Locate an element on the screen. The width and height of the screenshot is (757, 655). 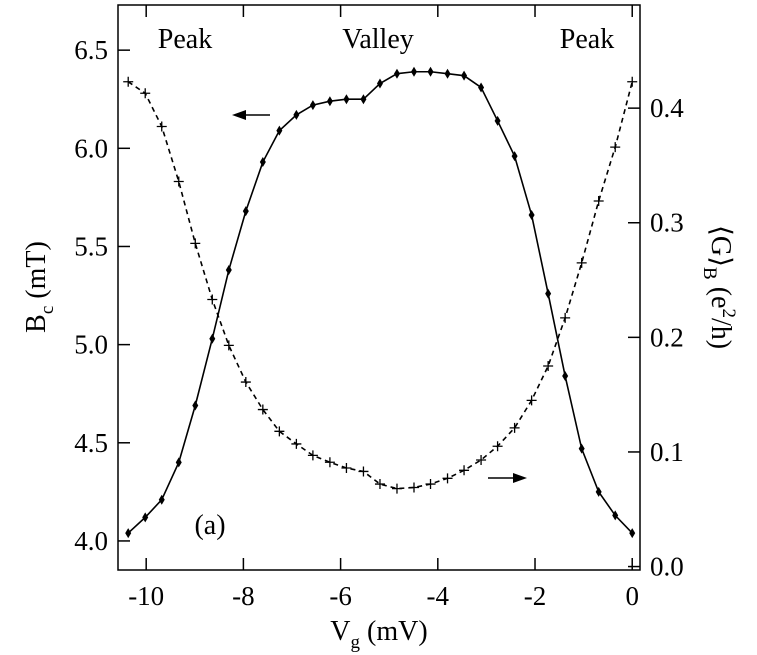
x-tick-label: -8 is located at coordinates (243, 596).